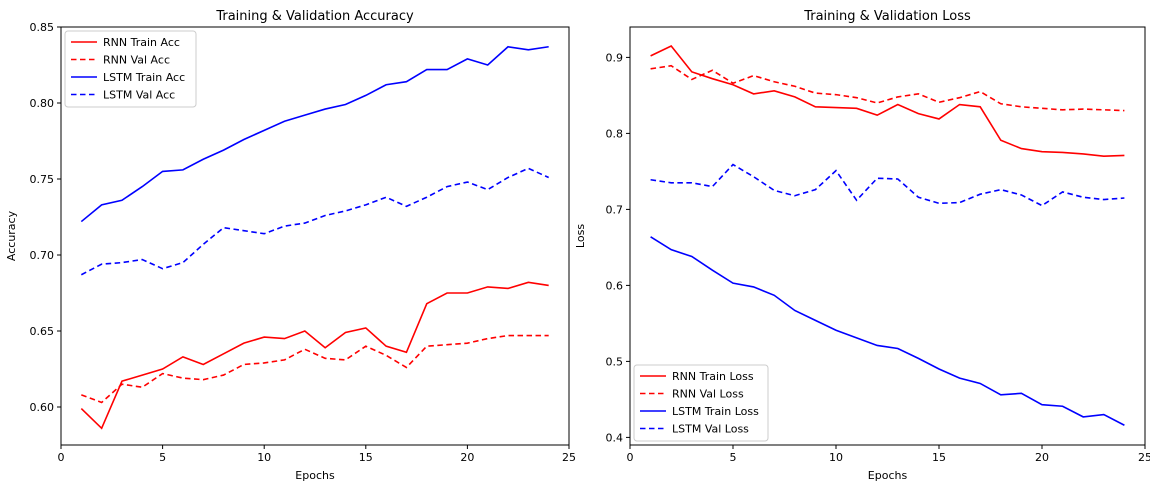  I want to click on legend-label: LSTM Val Acc, so click(139, 95).